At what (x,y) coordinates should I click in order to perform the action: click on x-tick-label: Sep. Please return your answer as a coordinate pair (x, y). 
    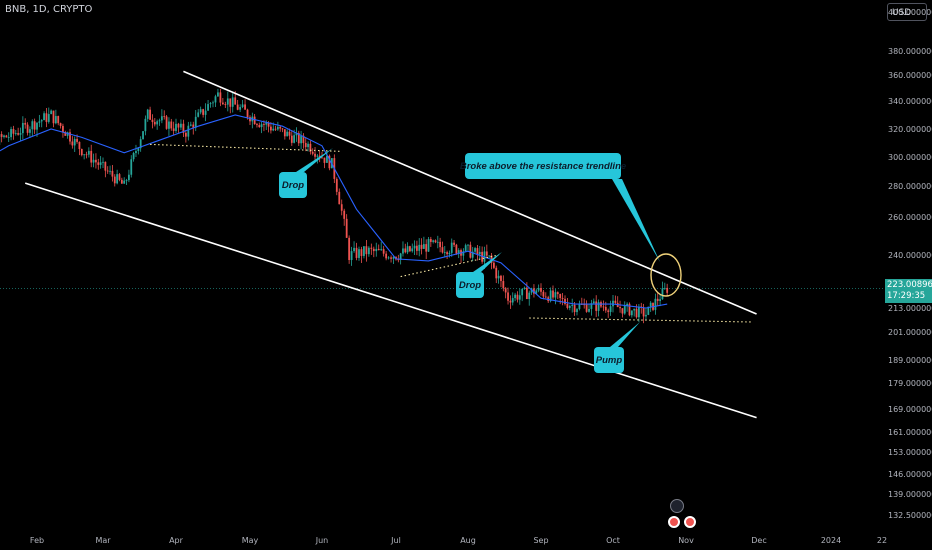
    Looking at the image, I should click on (540, 540).